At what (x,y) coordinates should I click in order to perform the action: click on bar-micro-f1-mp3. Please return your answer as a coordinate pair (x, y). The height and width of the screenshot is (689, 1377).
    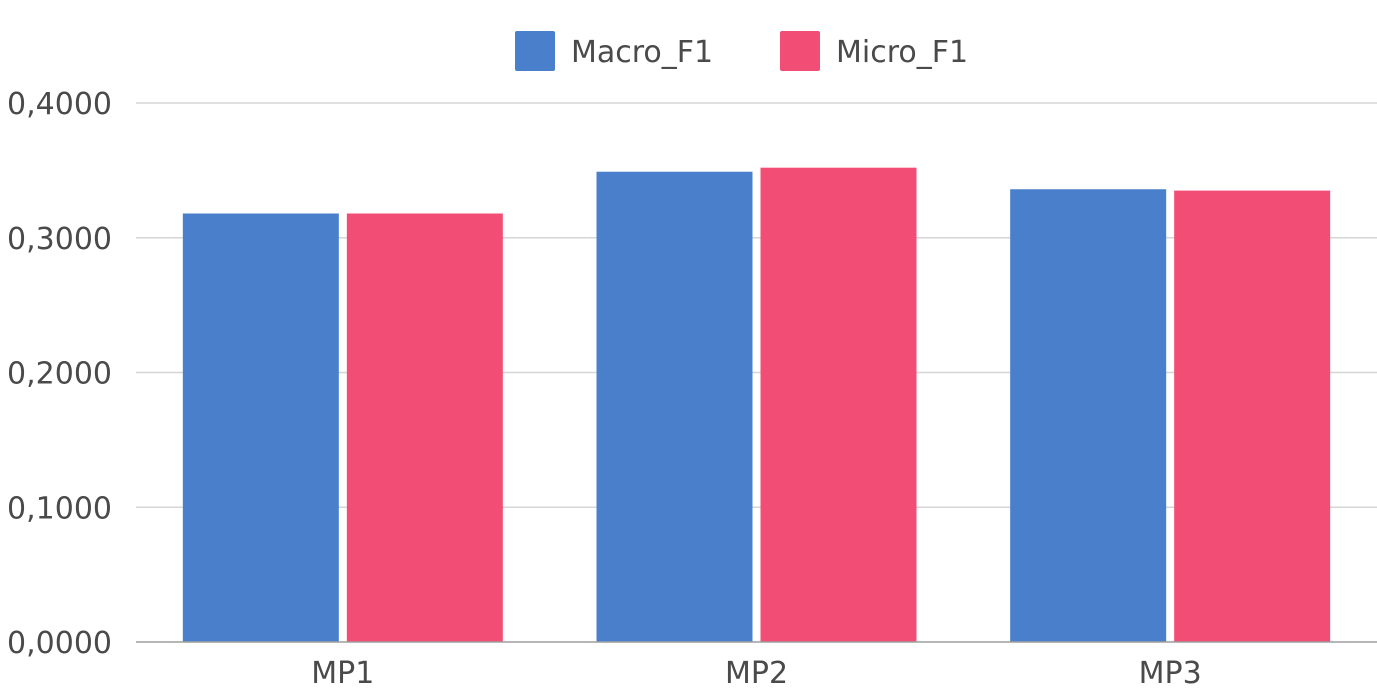
    Looking at the image, I should click on (1252, 416).